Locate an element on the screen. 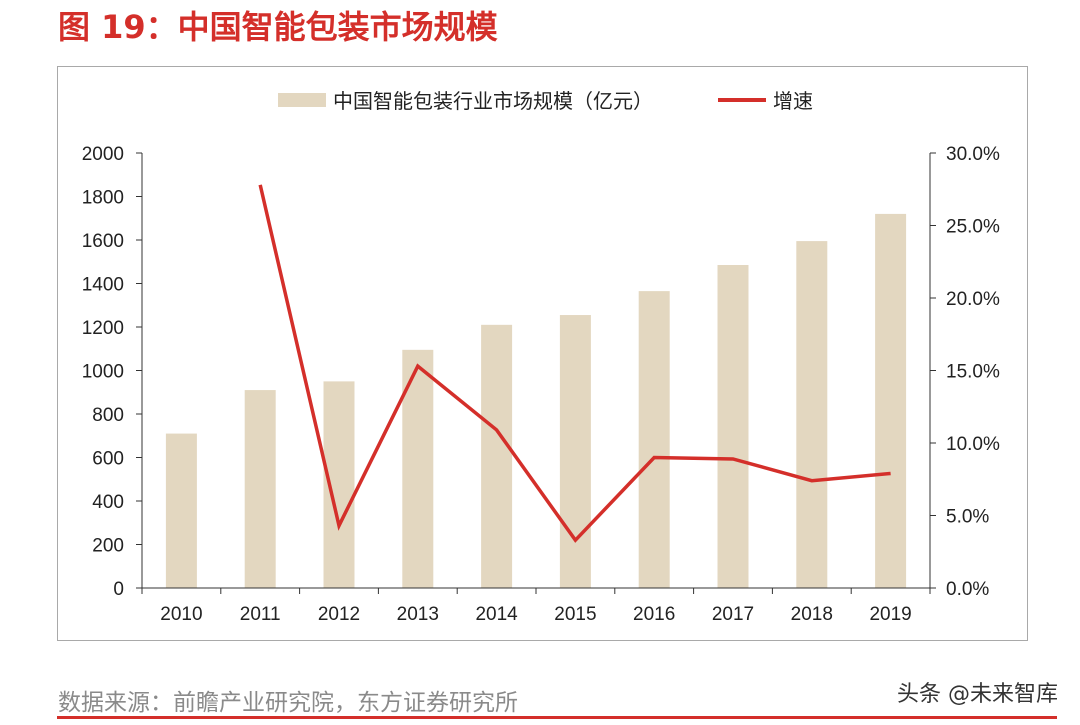  y-right-tick-label: 25.0% is located at coordinates (973, 227).